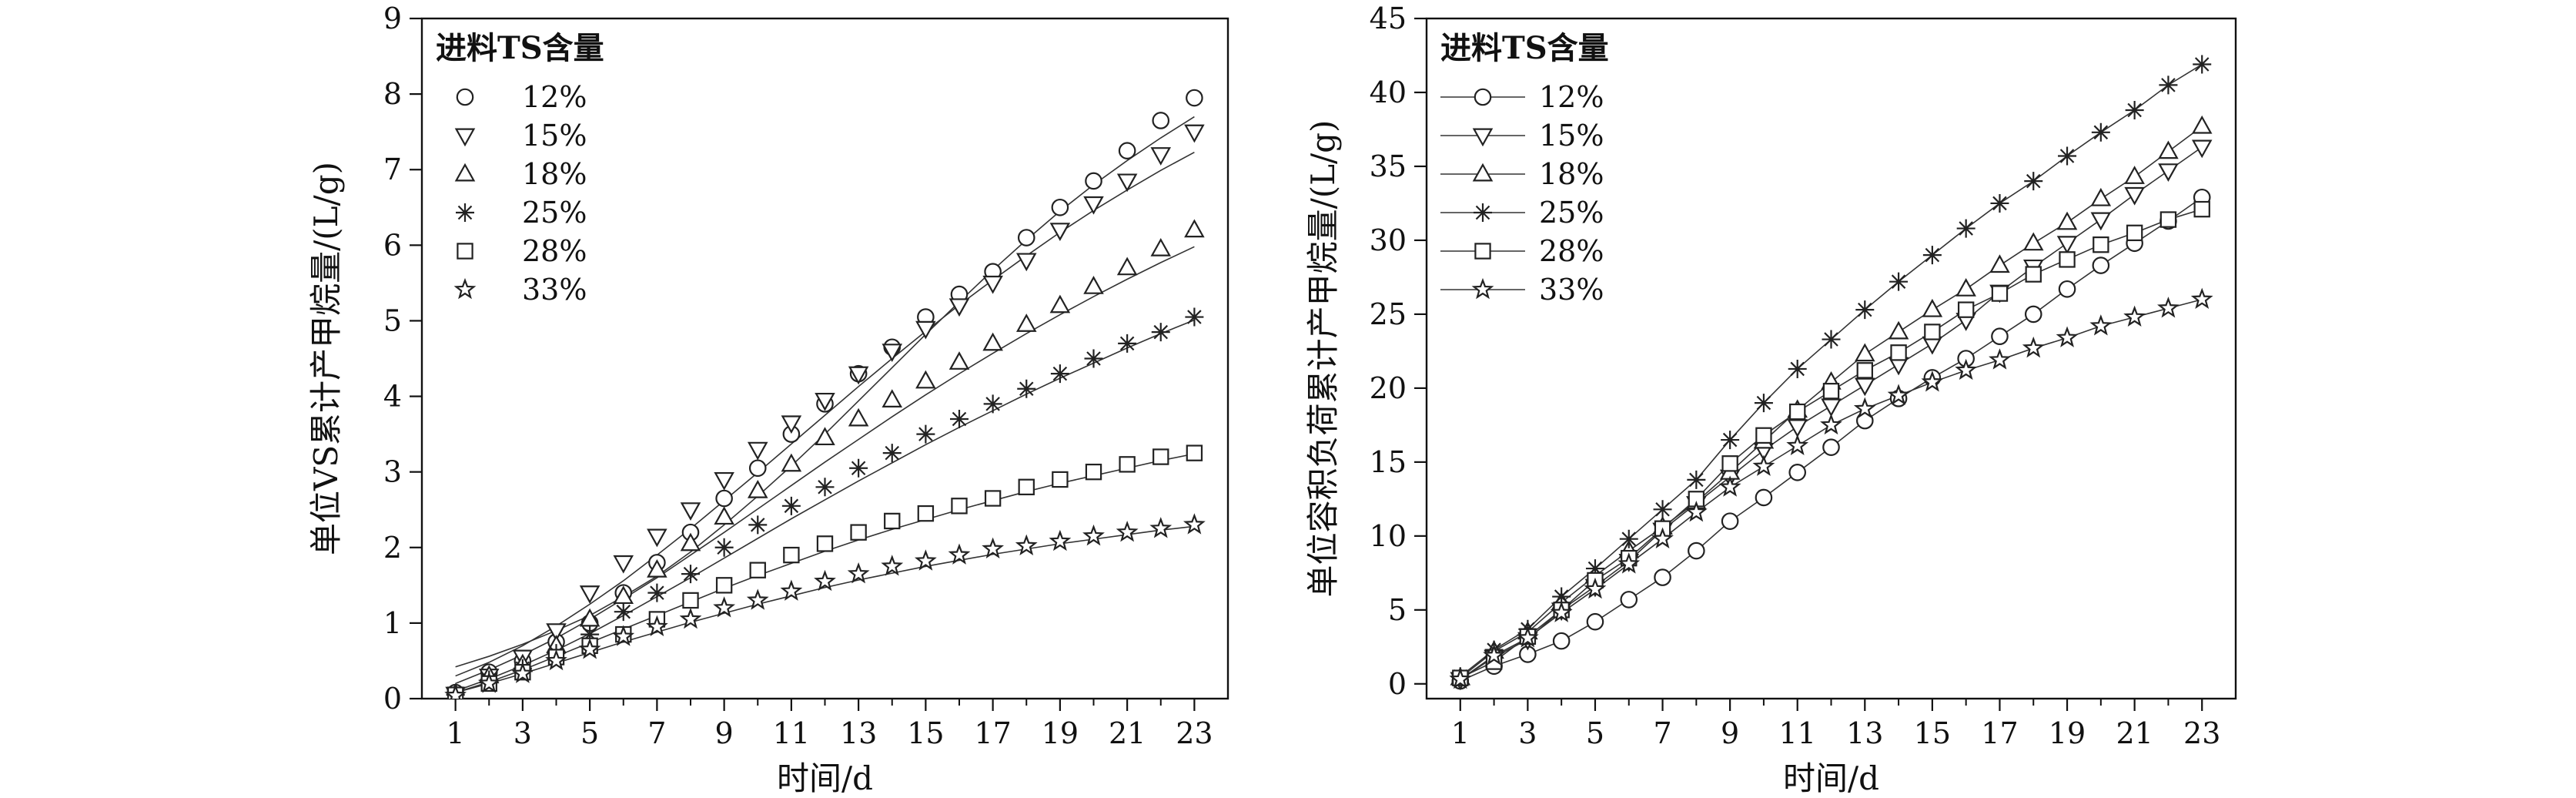 This screenshot has width=2576, height=798. I want to click on x-tick-label: 3, so click(1528, 733).